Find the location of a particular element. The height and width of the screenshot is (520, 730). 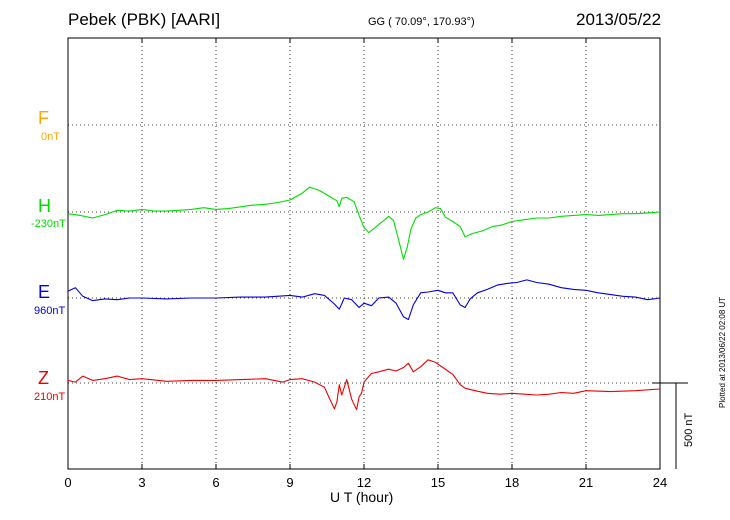

baseline-label-e: 960nT is located at coordinates (50, 311).